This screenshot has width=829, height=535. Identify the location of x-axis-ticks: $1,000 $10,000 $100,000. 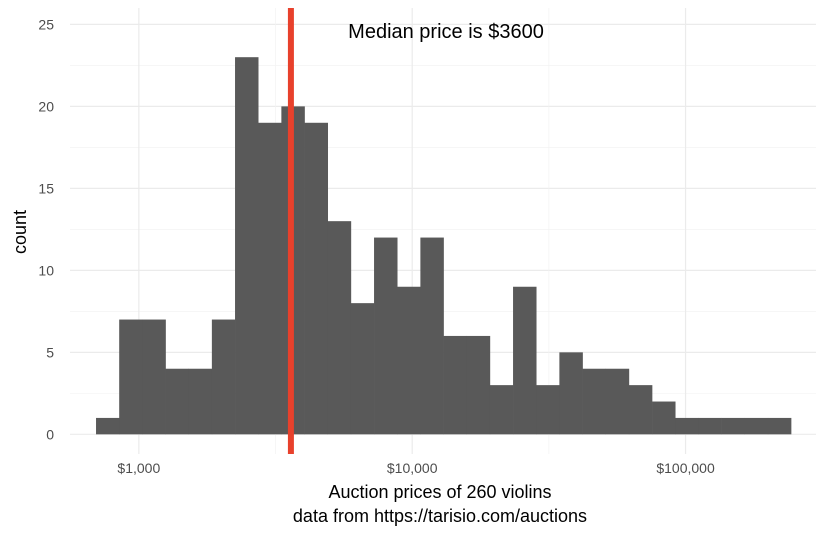
(416, 468).